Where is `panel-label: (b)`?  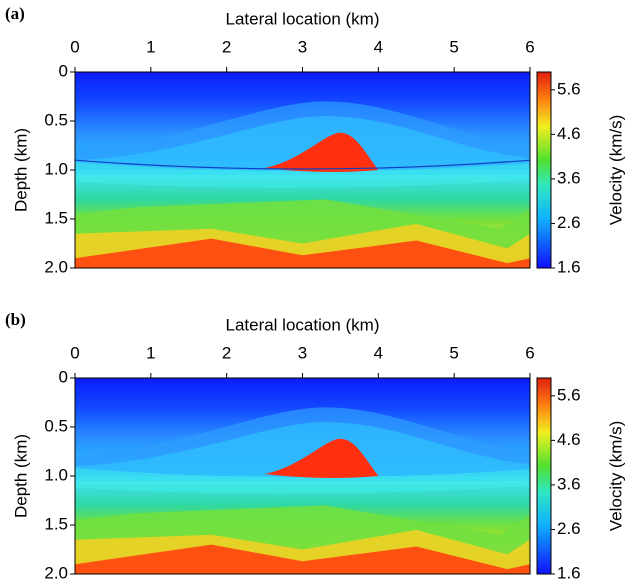
panel-label: (b) is located at coordinates (15, 319).